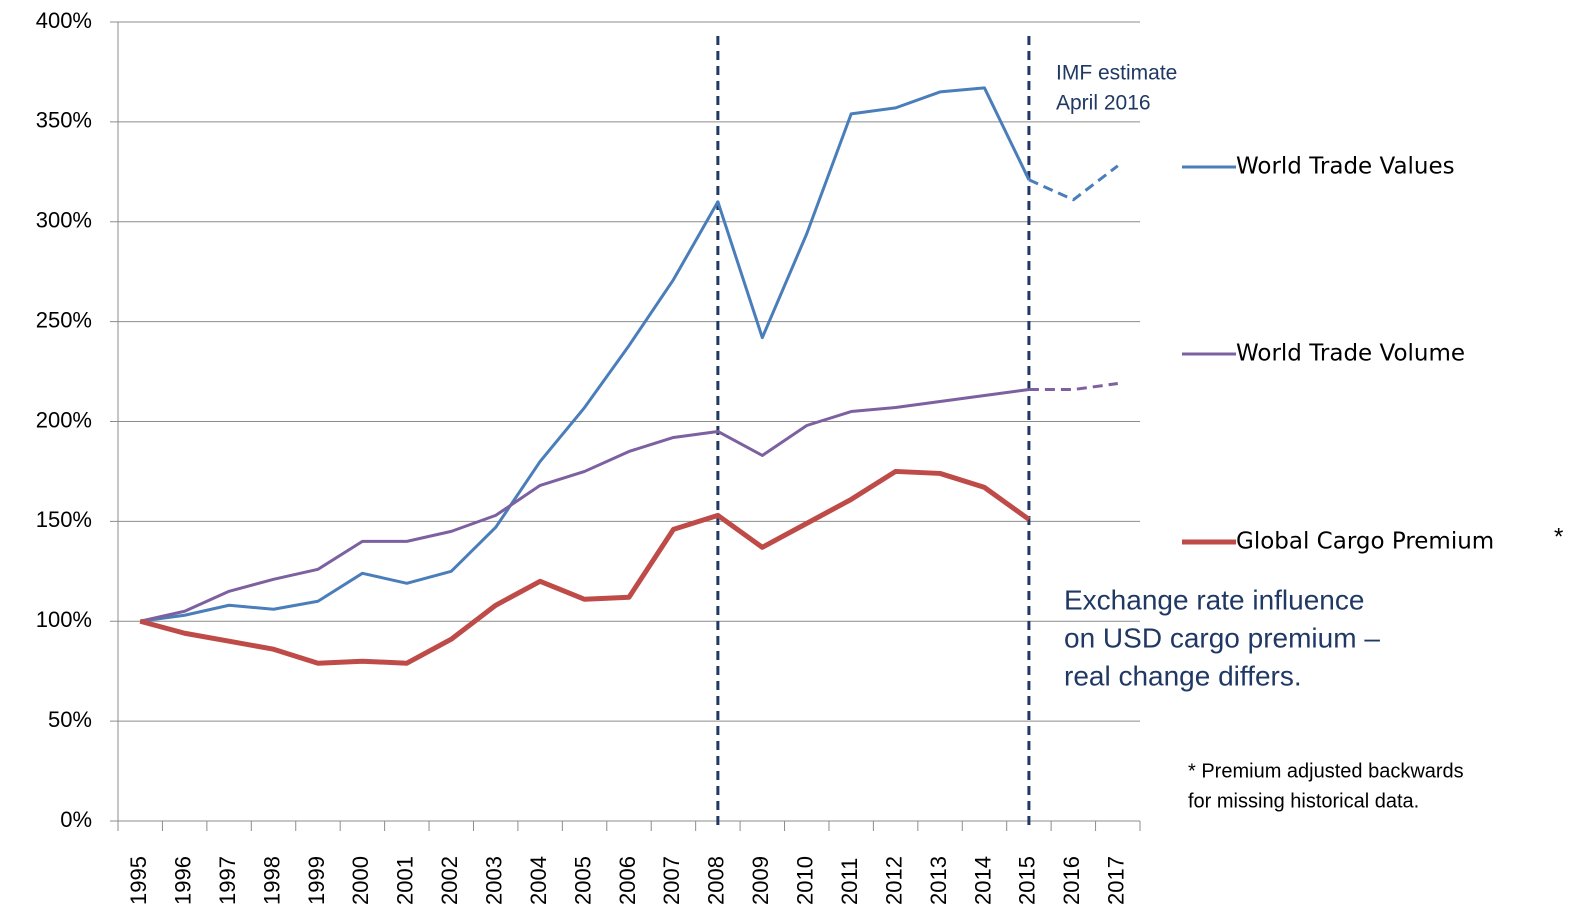  Describe the element at coordinates (64, 619) in the screenshot. I see `y-tick-label: 100%` at that location.